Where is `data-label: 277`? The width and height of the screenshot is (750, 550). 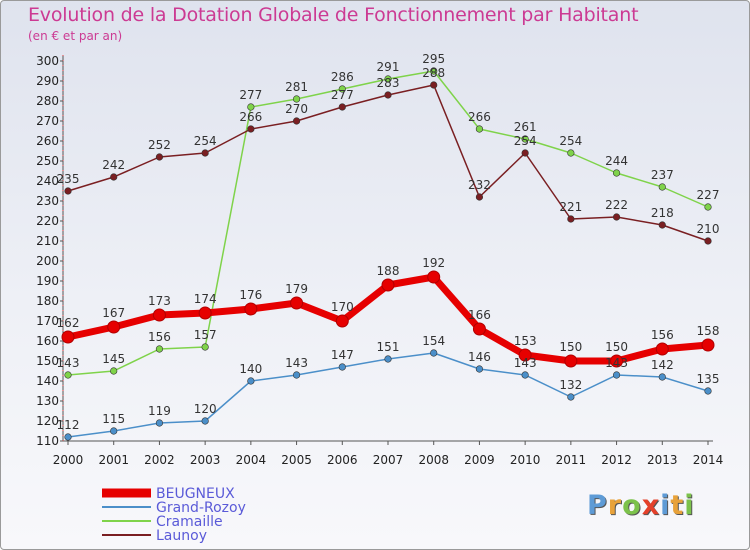
data-label: 277 is located at coordinates (342, 95).